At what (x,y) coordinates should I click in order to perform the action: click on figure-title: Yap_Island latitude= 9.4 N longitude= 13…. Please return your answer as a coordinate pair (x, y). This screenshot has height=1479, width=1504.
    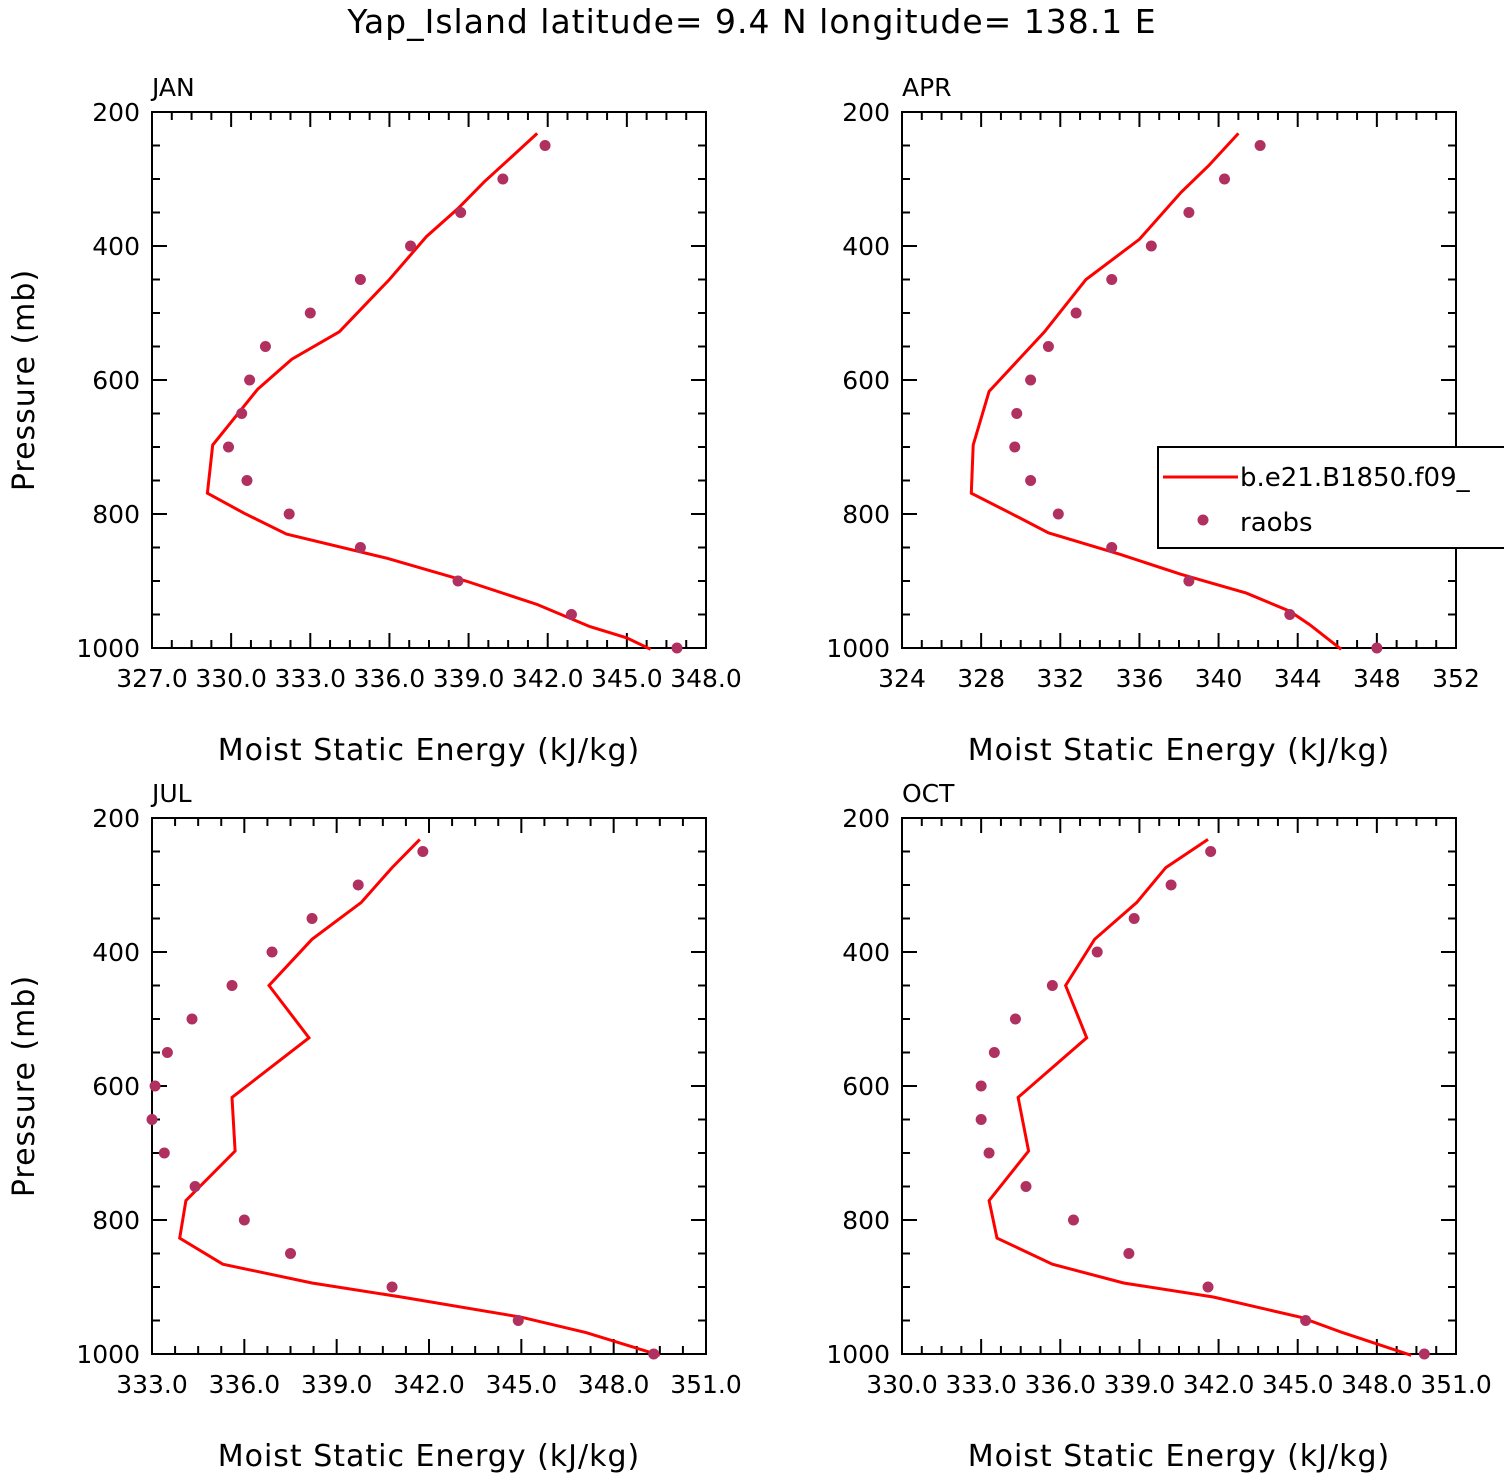
    Looking at the image, I should click on (752, 21).